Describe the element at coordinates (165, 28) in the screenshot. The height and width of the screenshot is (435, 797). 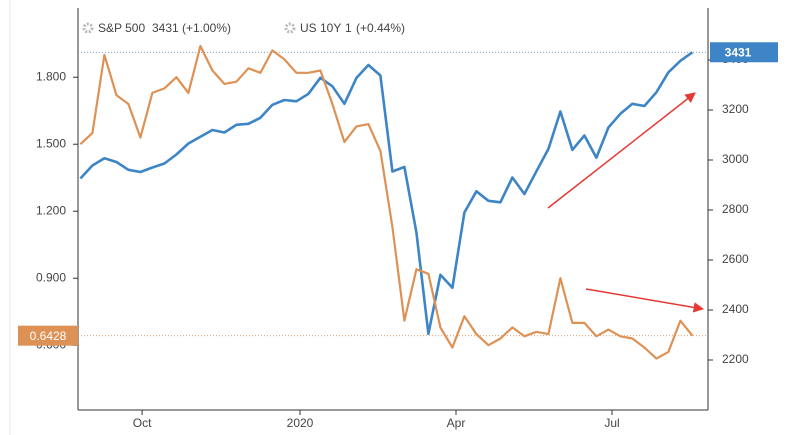
I see `legend-value: 3431` at that location.